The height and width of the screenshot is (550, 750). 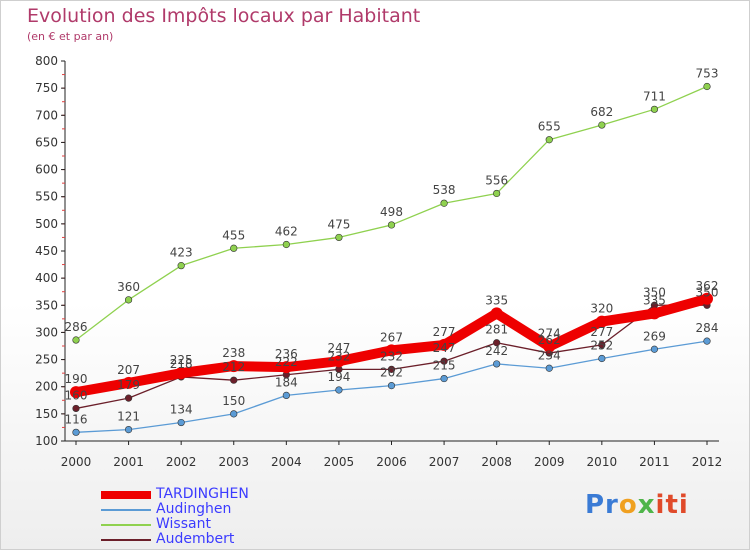 I want to click on y-tick-label: 300, so click(x=46, y=332).